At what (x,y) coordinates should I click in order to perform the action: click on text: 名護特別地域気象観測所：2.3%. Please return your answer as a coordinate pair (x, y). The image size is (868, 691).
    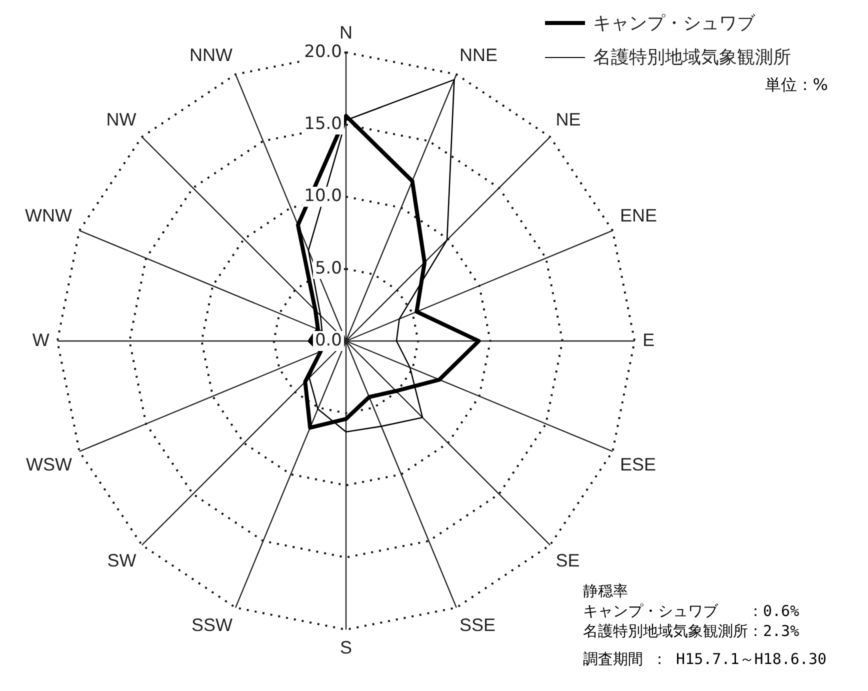
    Looking at the image, I should click on (691, 631).